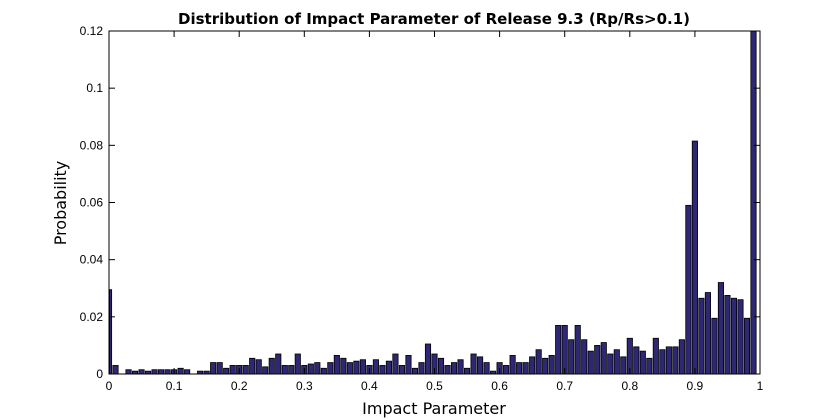 This screenshot has width=840, height=420. What do you see at coordinates (629, 386) in the screenshot?
I see `x-tick-label: 0.8` at bounding box center [629, 386].